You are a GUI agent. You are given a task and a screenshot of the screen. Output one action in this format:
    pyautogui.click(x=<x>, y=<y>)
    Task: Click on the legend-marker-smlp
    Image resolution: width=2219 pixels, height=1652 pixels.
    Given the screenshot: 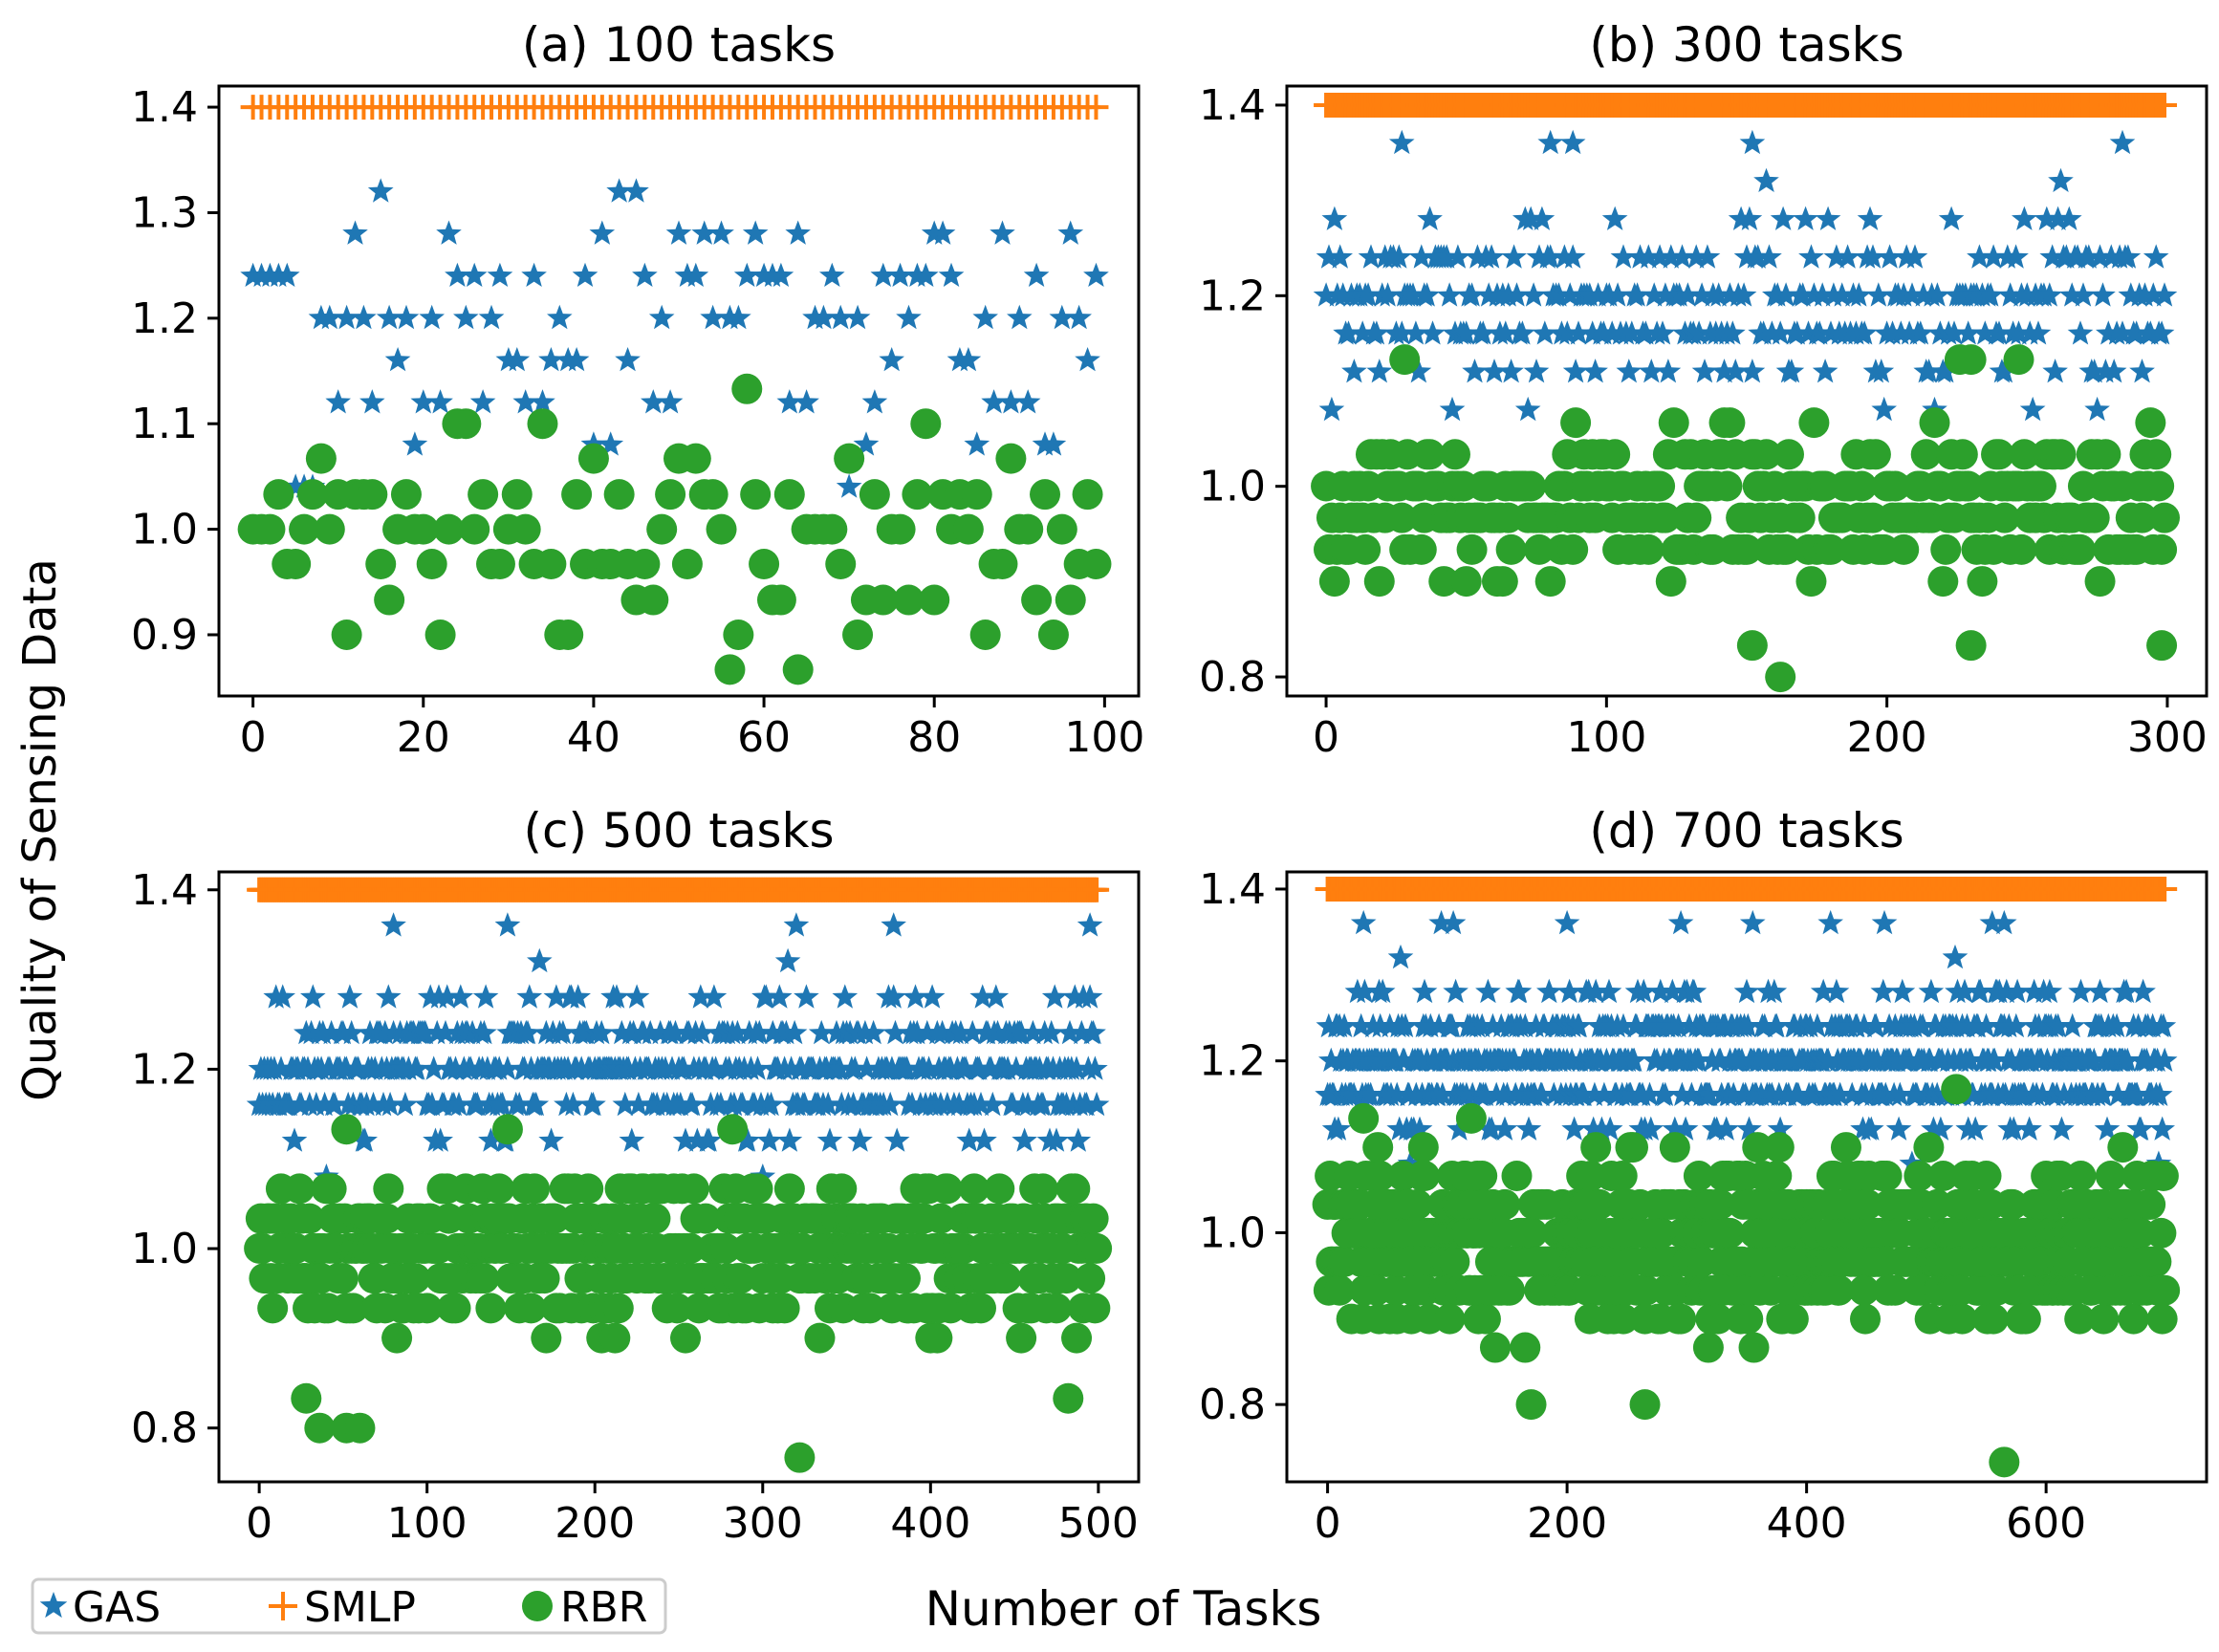 What is the action you would take?
    pyautogui.click(x=283, y=1606)
    